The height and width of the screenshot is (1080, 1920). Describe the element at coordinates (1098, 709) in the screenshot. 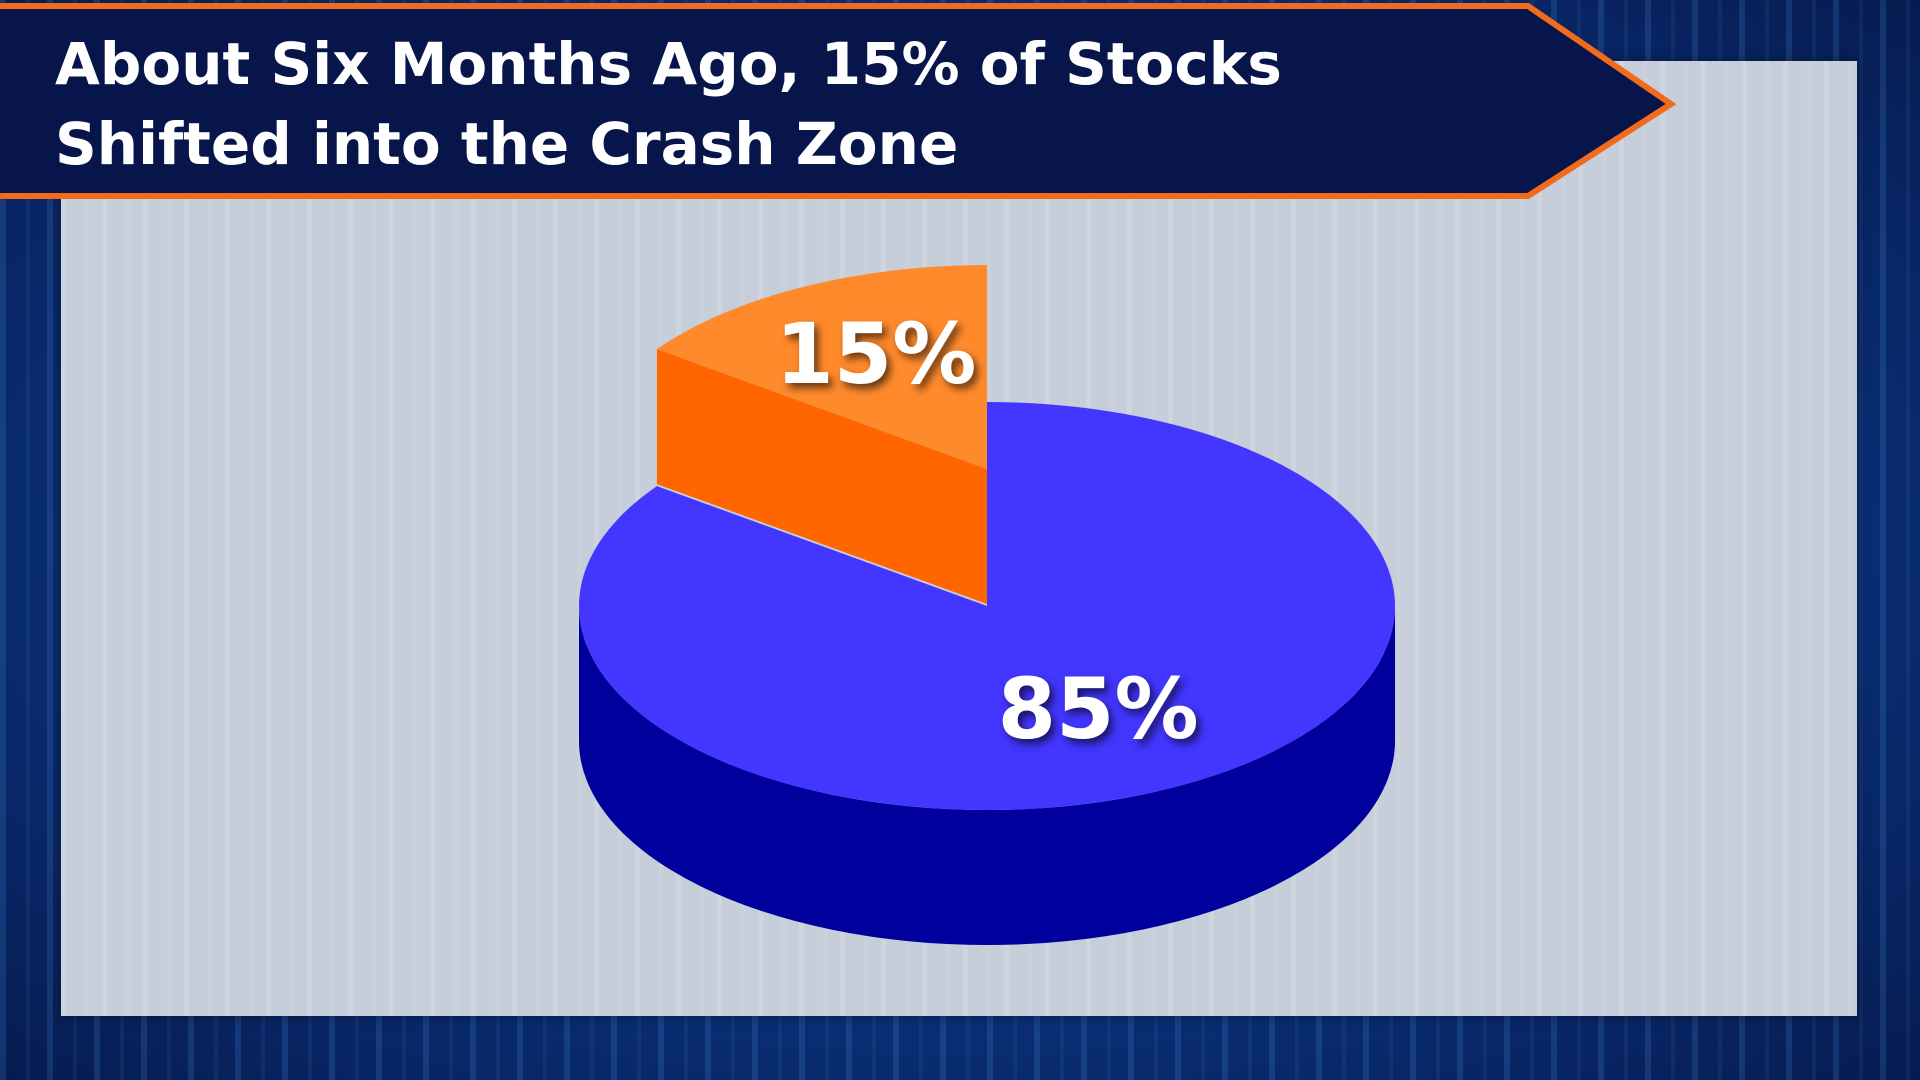

I see `data-label: 85%` at that location.